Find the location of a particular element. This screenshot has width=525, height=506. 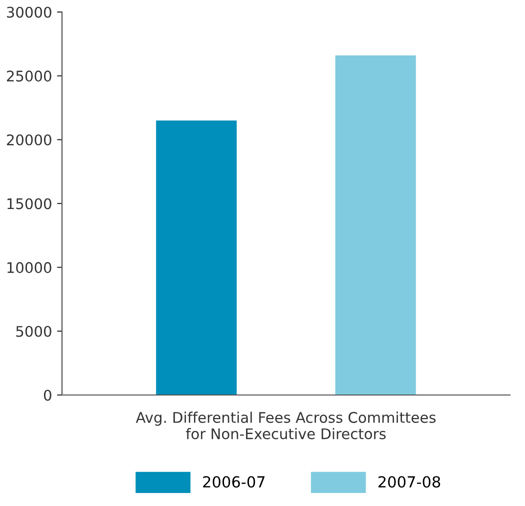

legend-label: 2007-08 is located at coordinates (409, 482).